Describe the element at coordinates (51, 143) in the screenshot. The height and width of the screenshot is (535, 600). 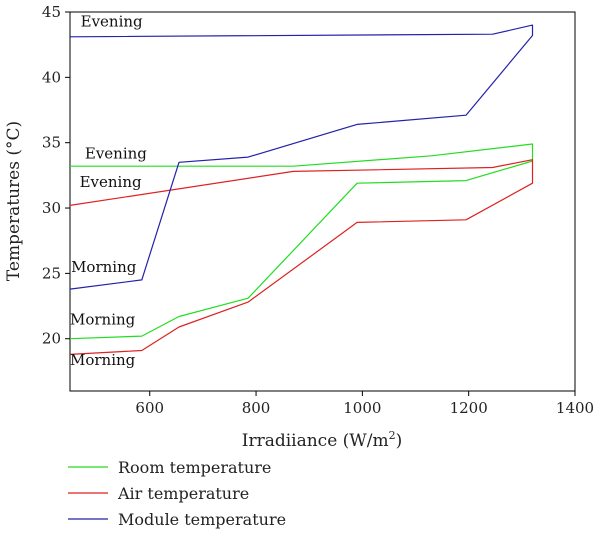
I see `y-tick-label: 35` at that location.